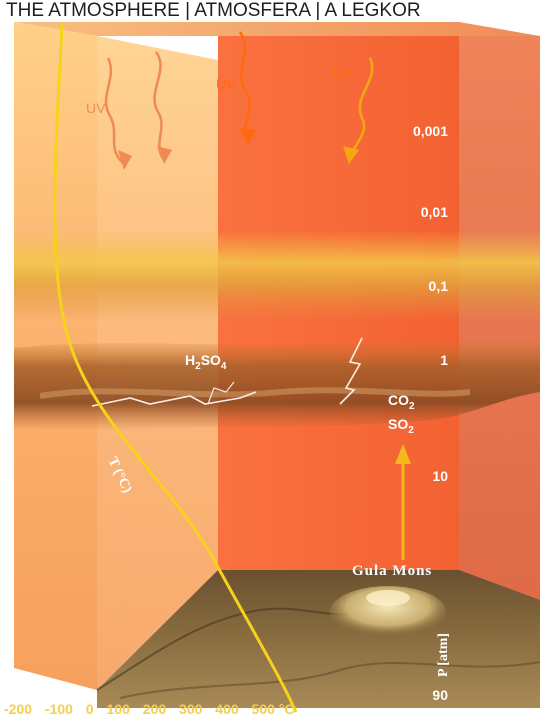 This screenshot has width=554, height=721. What do you see at coordinates (401, 402) in the screenshot?
I see `co2-label: CO2` at bounding box center [401, 402].